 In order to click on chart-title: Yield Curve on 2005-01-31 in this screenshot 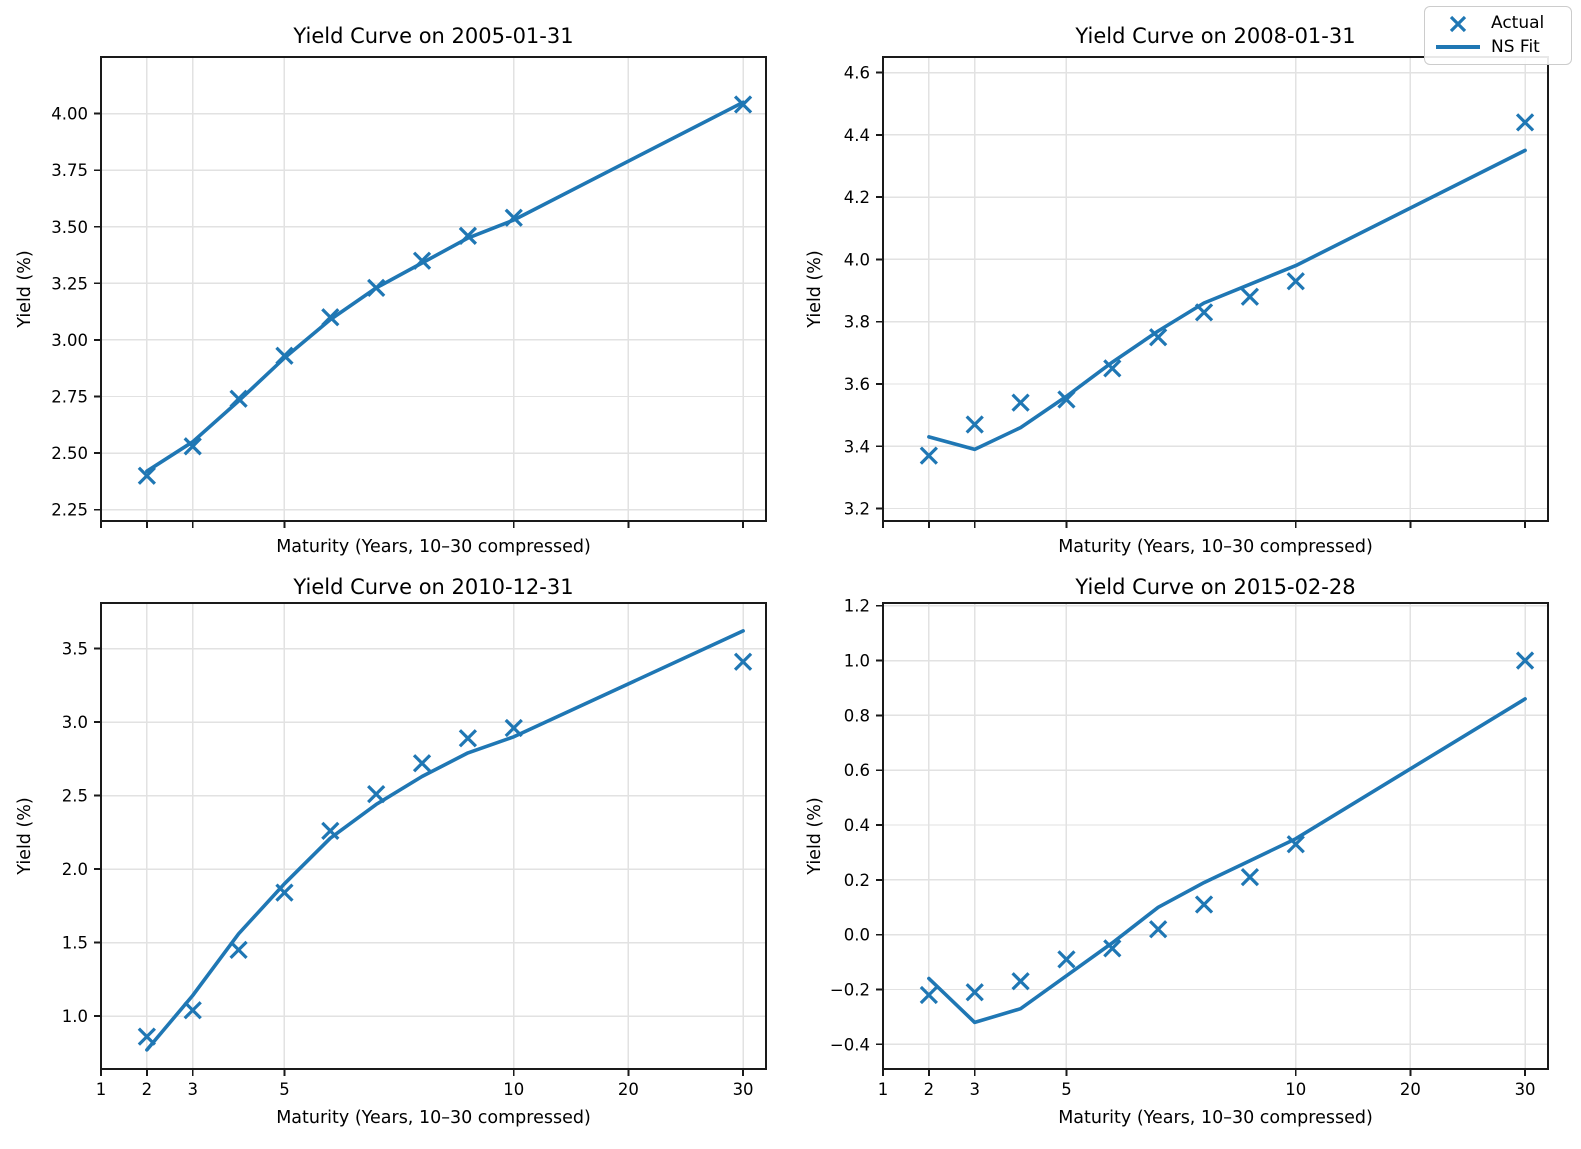, I will do `click(432, 36)`.